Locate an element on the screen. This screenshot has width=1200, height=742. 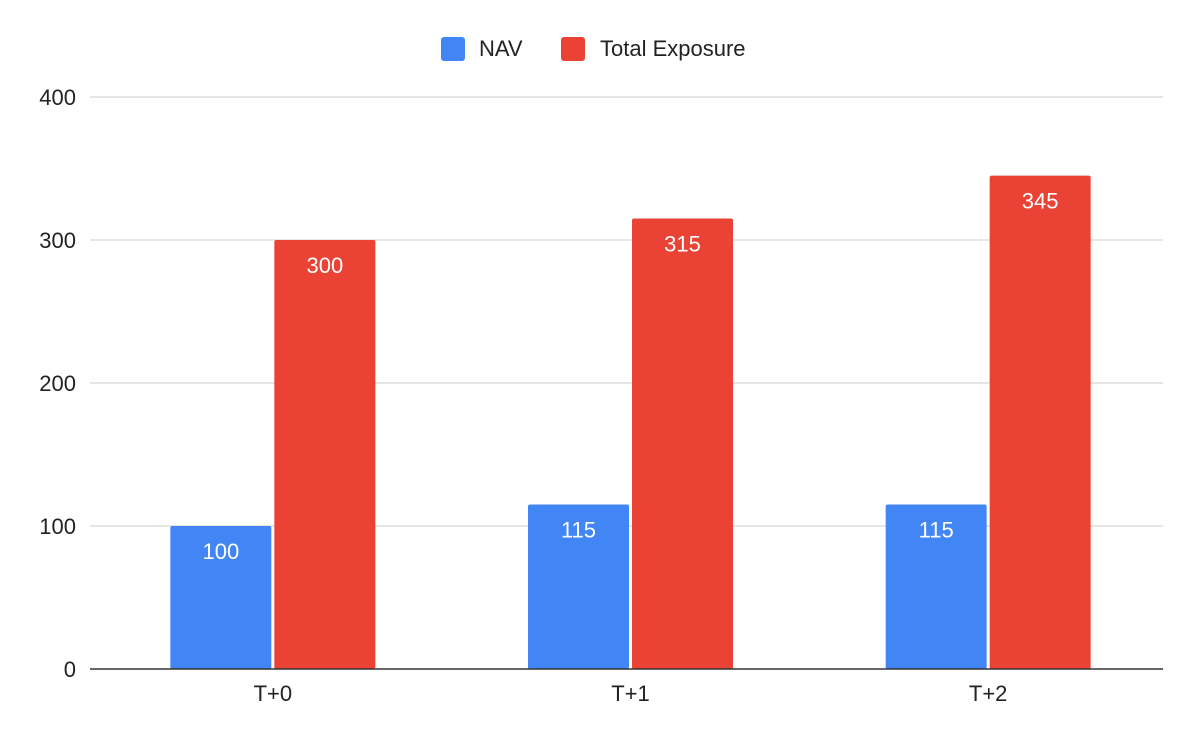
x-tick-label: T+1 is located at coordinates (630, 693).